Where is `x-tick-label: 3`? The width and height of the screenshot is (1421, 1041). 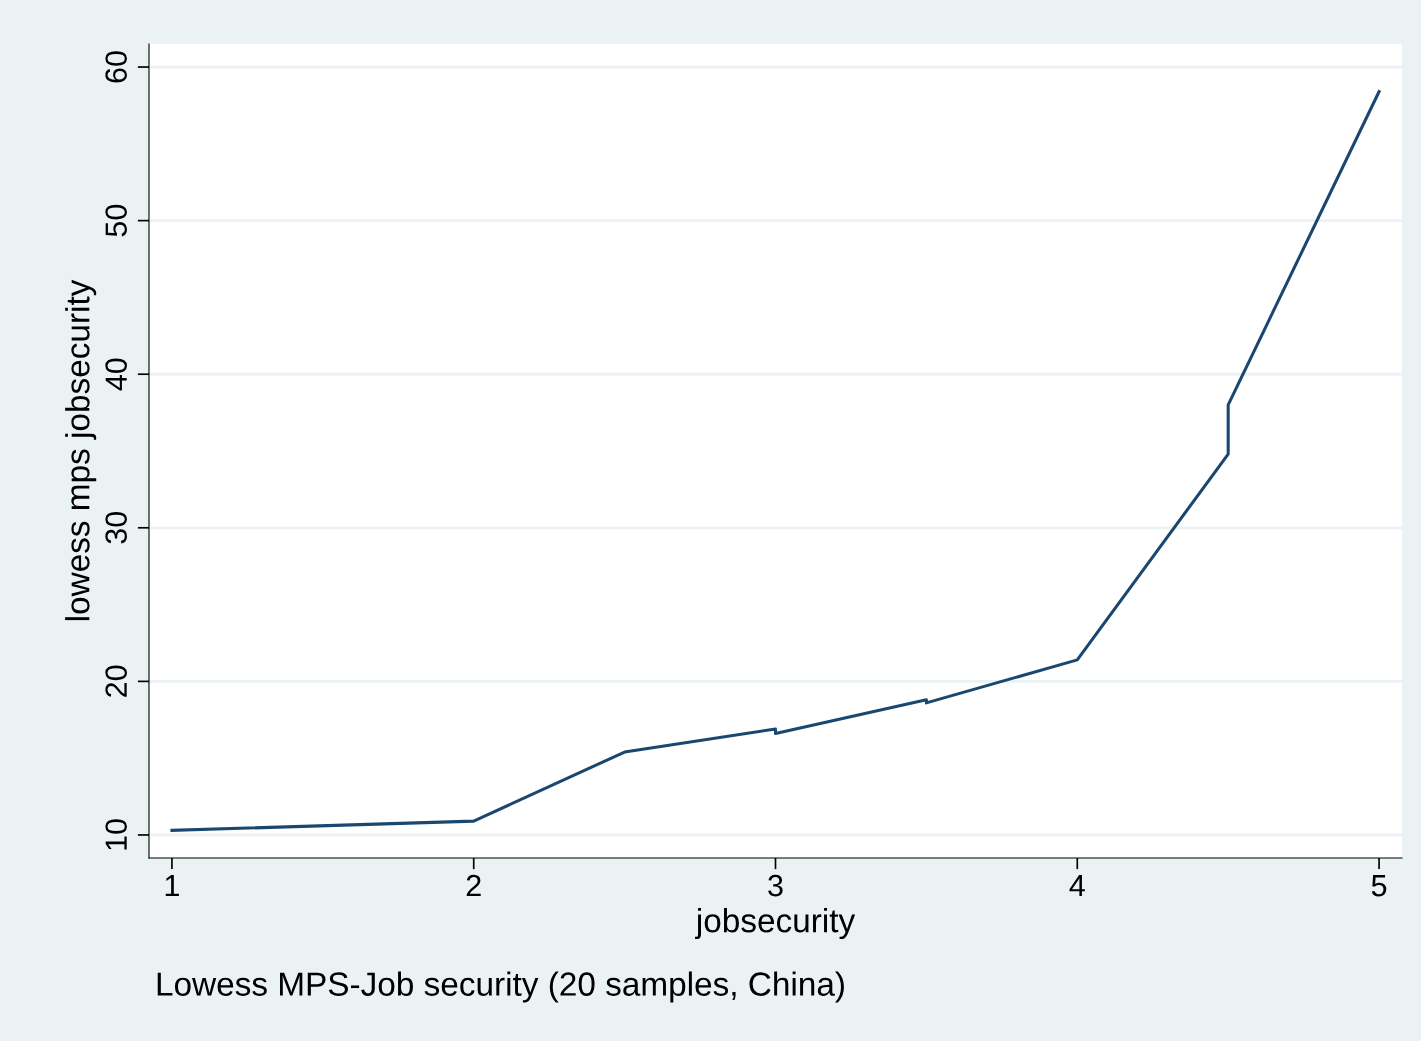 x-tick-label: 3 is located at coordinates (775, 885).